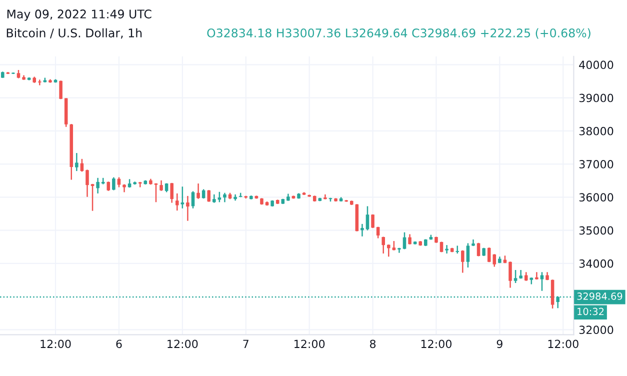 This screenshot has height=376, width=627. What do you see at coordinates (596, 330) in the screenshot?
I see `y-tick-label: 32000` at bounding box center [596, 330].